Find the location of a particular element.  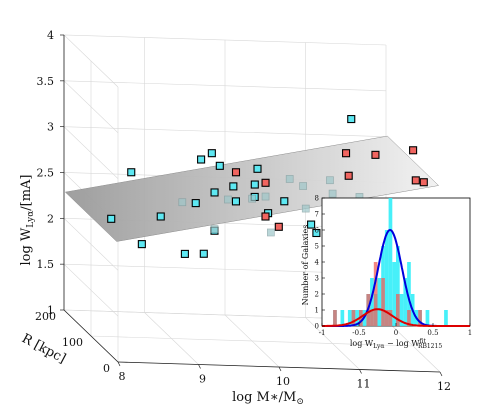

inset-y-label: Number of Galaxies is located at coordinates (305, 265).